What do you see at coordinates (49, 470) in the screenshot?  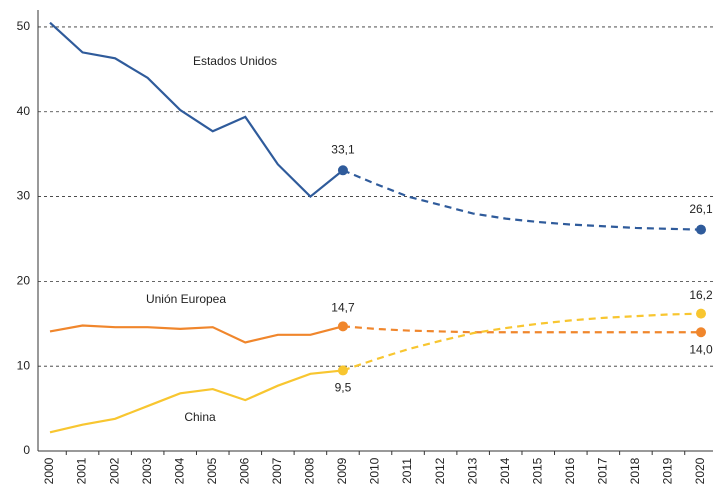 I see `x-tick-label: 2000` at bounding box center [49, 470].